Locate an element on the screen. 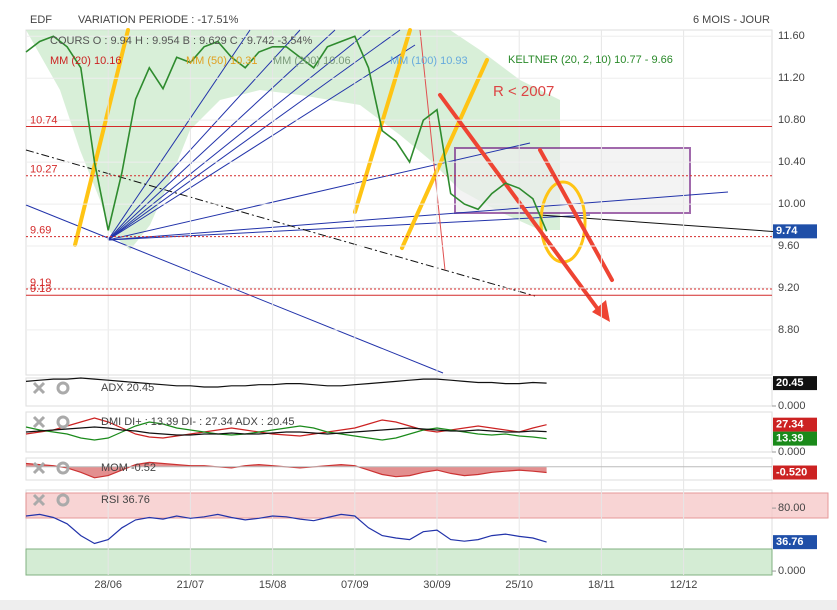 Image resolution: width=837 pixels, height=610 pixels. y-tick-label: 10.80 is located at coordinates (792, 120).